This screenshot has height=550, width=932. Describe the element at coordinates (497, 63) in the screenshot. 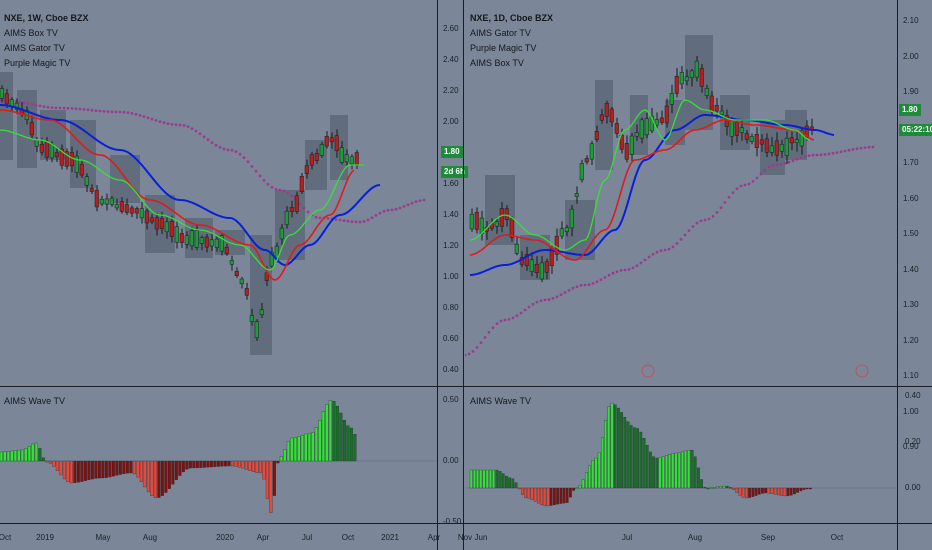

I see `right-indicator-box: AIMS Box TV` at that location.